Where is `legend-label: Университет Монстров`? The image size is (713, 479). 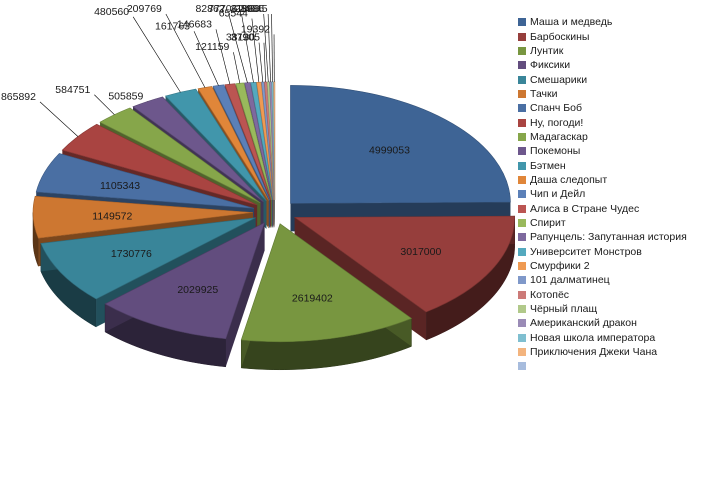 legend-label: Университет Монстров is located at coordinates (586, 251).